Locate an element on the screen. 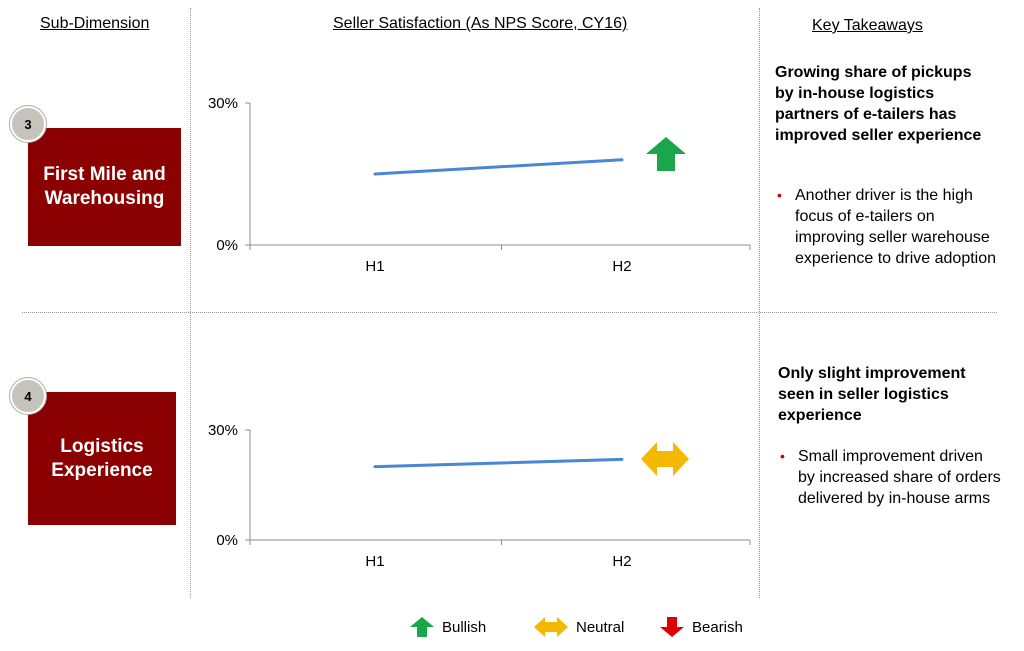 The image size is (1024, 651). chart-first-mile: 30% 0% H1 H2 is located at coordinates (479, 185).